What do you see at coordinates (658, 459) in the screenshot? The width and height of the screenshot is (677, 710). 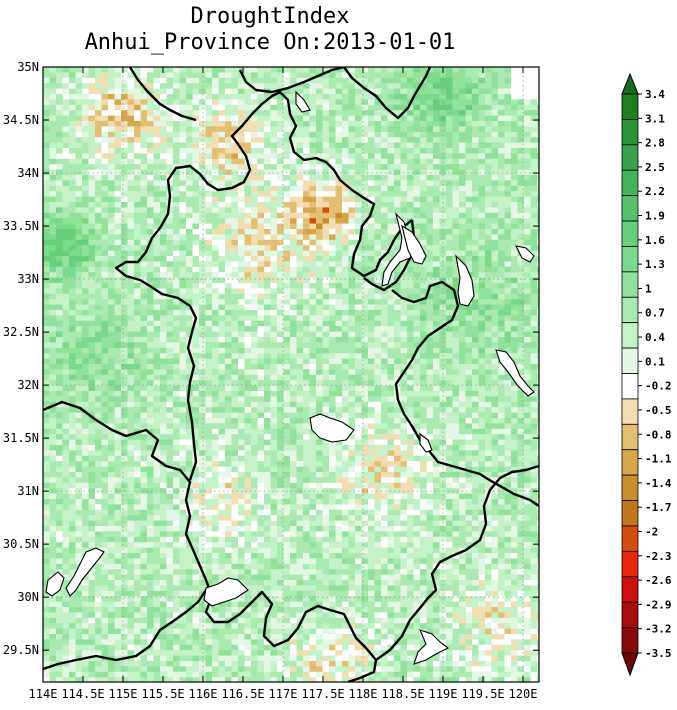 I see `colorbar-level-label: -1.1` at bounding box center [658, 459].